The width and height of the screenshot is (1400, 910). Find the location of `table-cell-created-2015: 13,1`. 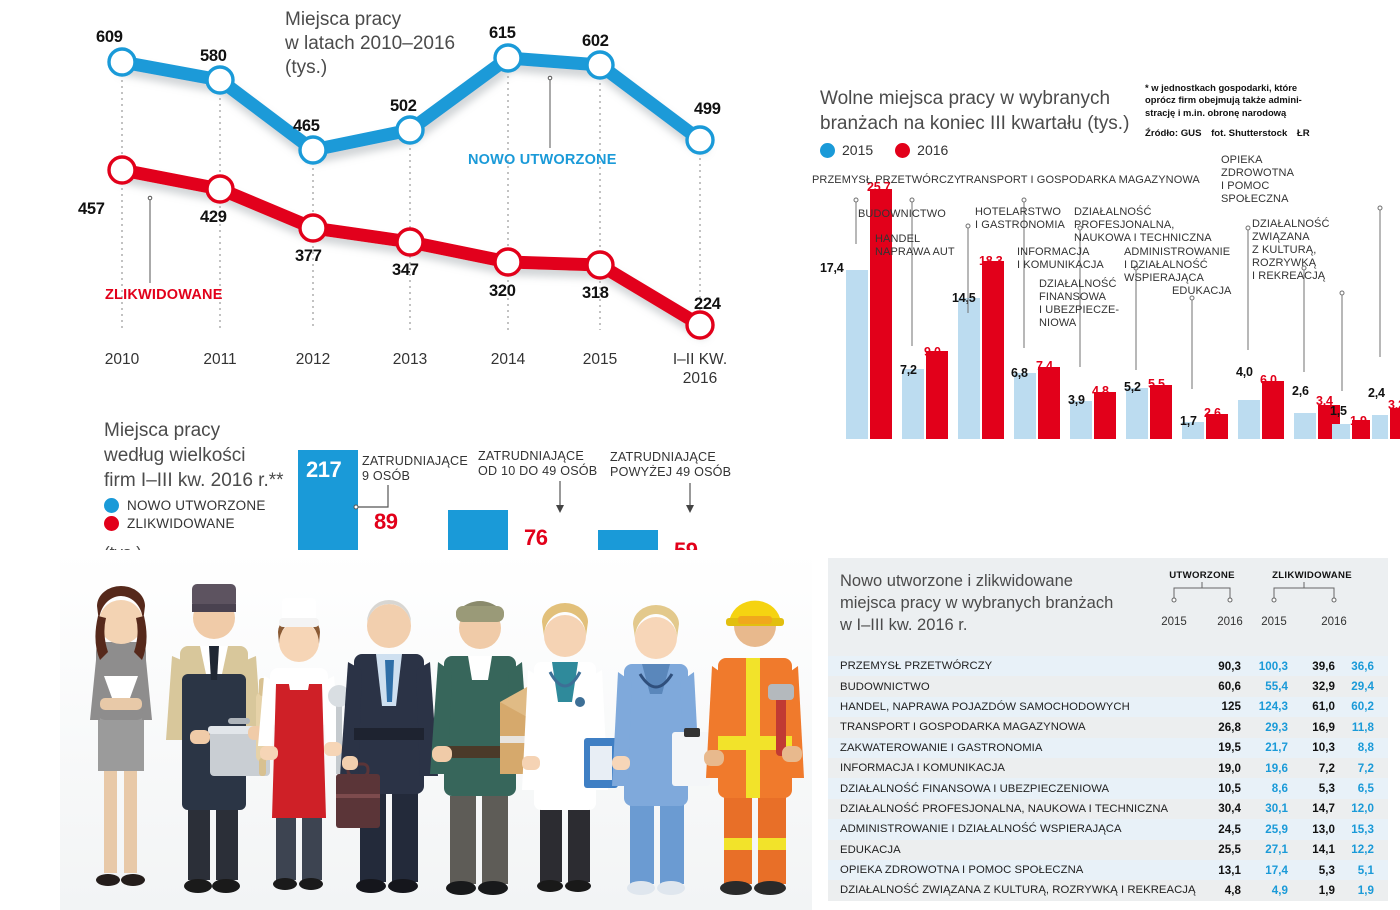

table-cell-created-2015: 13,1 is located at coordinates (1229, 870).